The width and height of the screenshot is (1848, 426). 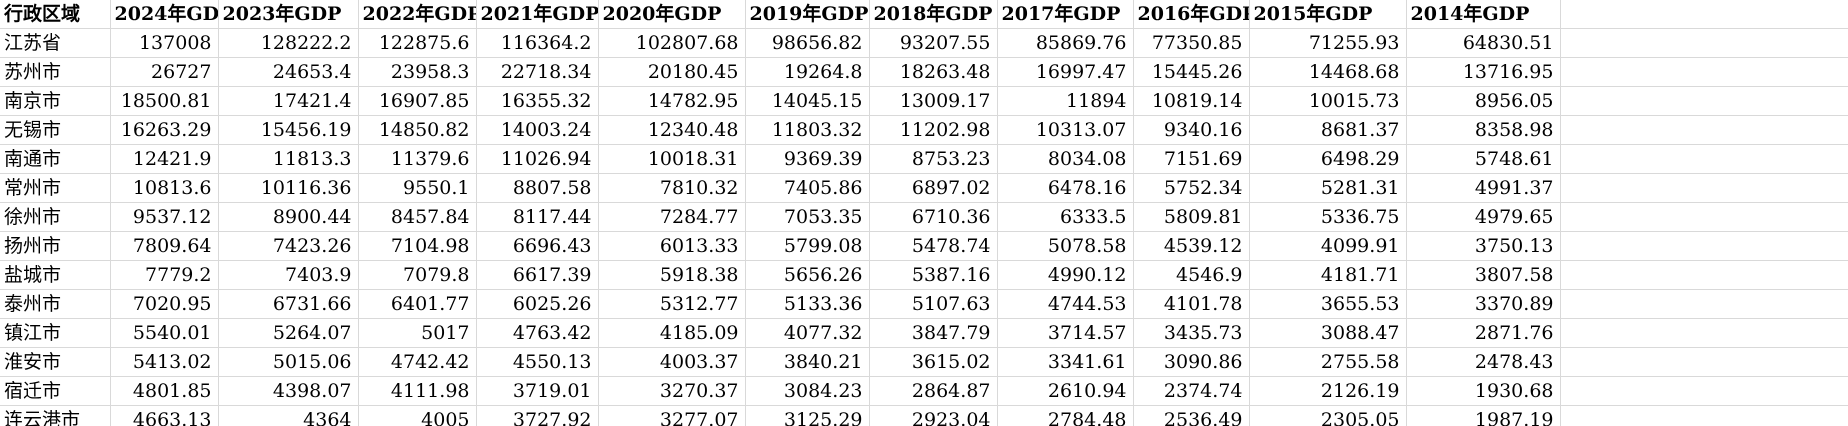 I want to click on gdp-value-cell: 10116.36, so click(x=288, y=188).